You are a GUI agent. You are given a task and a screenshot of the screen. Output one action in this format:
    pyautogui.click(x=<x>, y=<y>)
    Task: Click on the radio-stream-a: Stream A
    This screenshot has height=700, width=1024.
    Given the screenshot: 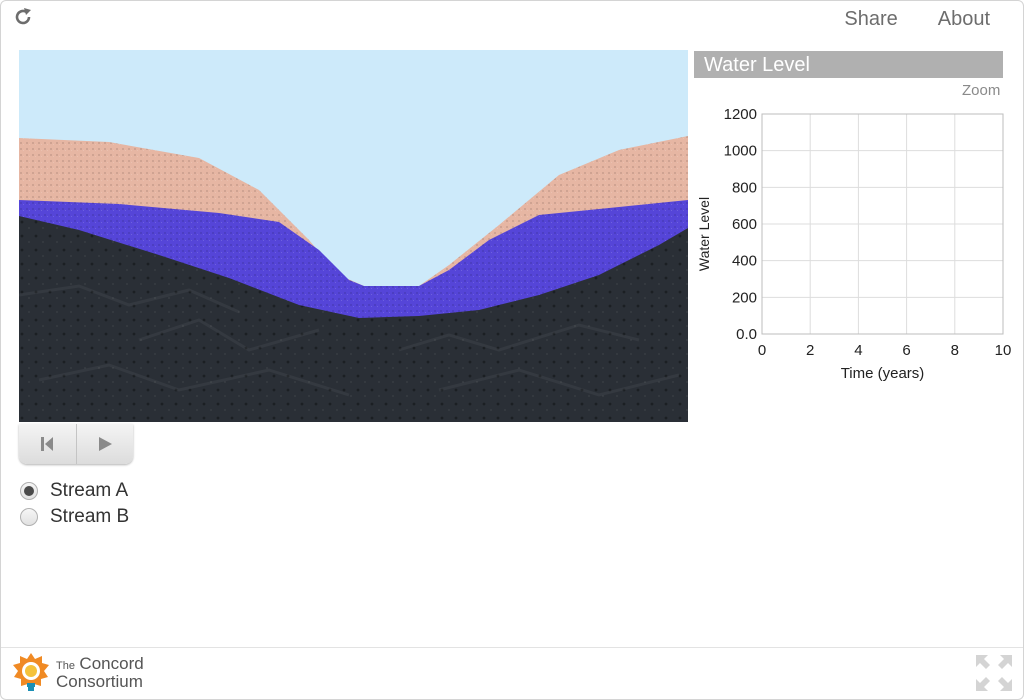 What is the action you would take?
    pyautogui.click(x=74, y=491)
    